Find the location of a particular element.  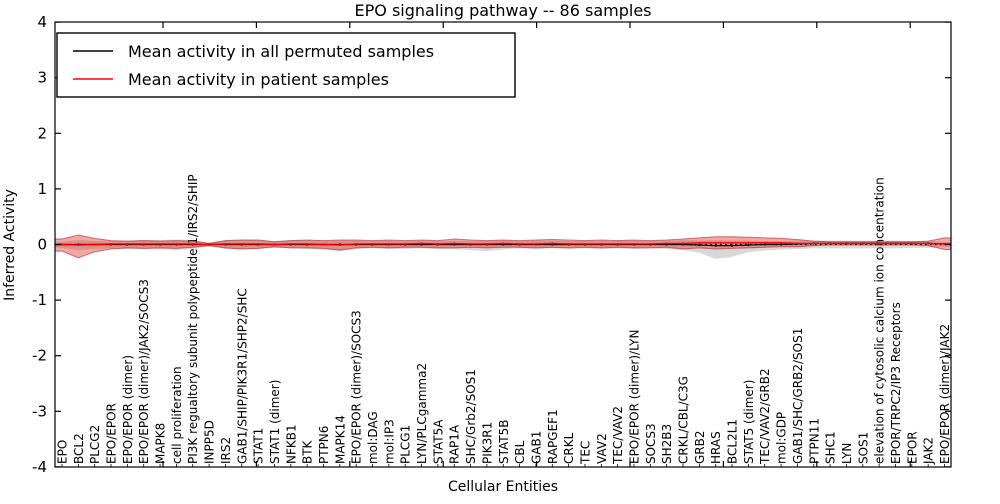

x-category-label: STAT1 is located at coordinates (259, 446).